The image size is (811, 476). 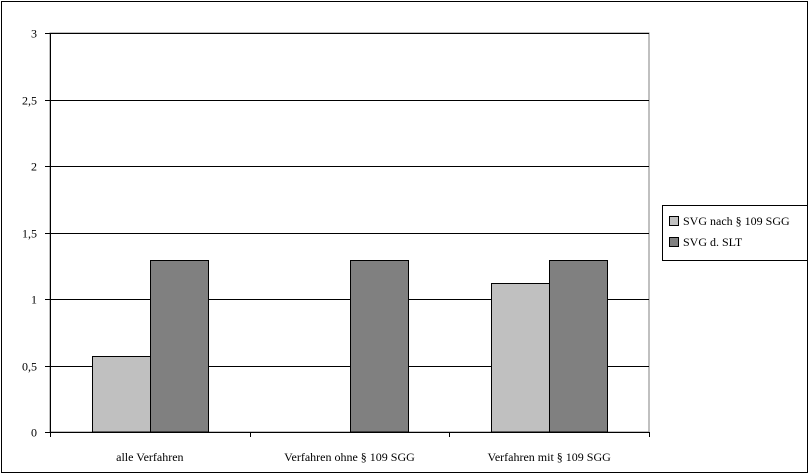 What do you see at coordinates (29, 234) in the screenshot?
I see `y-tick-label-3: 1,5` at bounding box center [29, 234].